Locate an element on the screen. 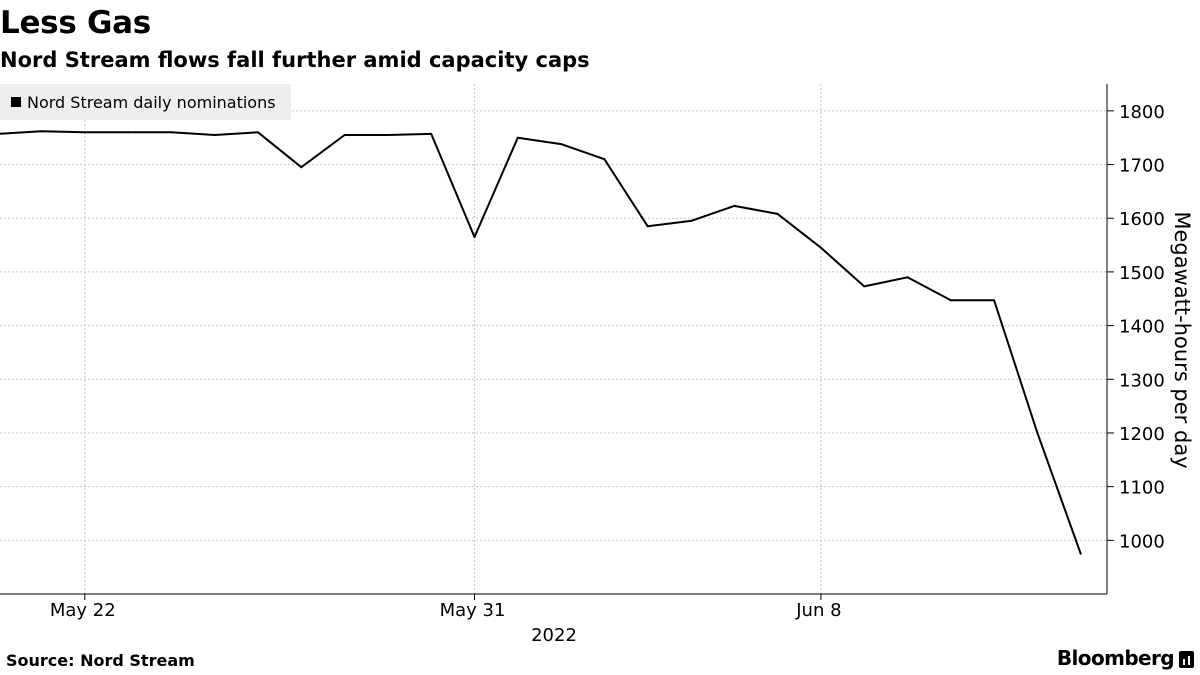  y-tick-label: 1800 is located at coordinates (1142, 112).